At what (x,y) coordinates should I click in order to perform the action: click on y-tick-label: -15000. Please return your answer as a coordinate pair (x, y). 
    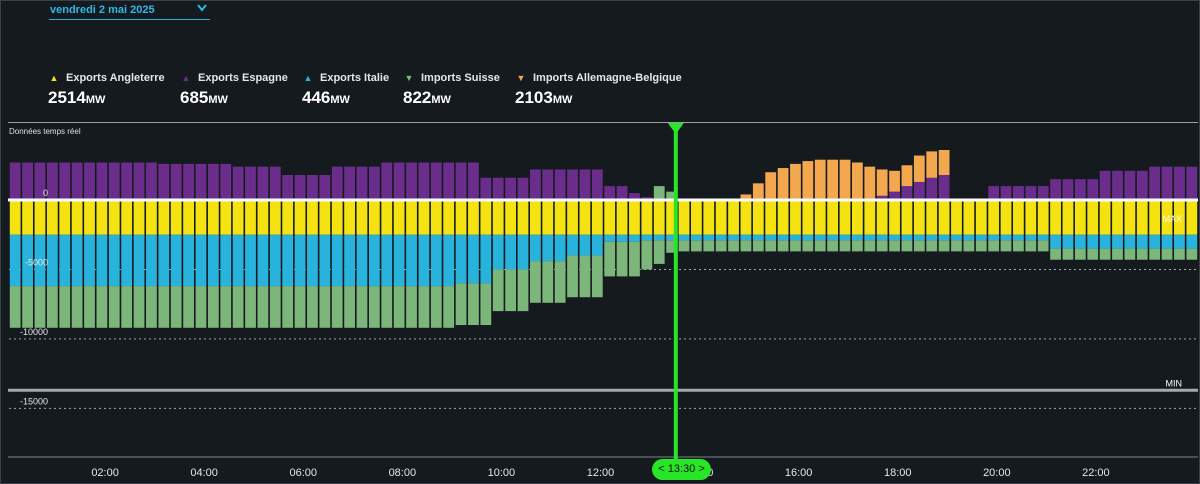
    Looking at the image, I should click on (34, 401).